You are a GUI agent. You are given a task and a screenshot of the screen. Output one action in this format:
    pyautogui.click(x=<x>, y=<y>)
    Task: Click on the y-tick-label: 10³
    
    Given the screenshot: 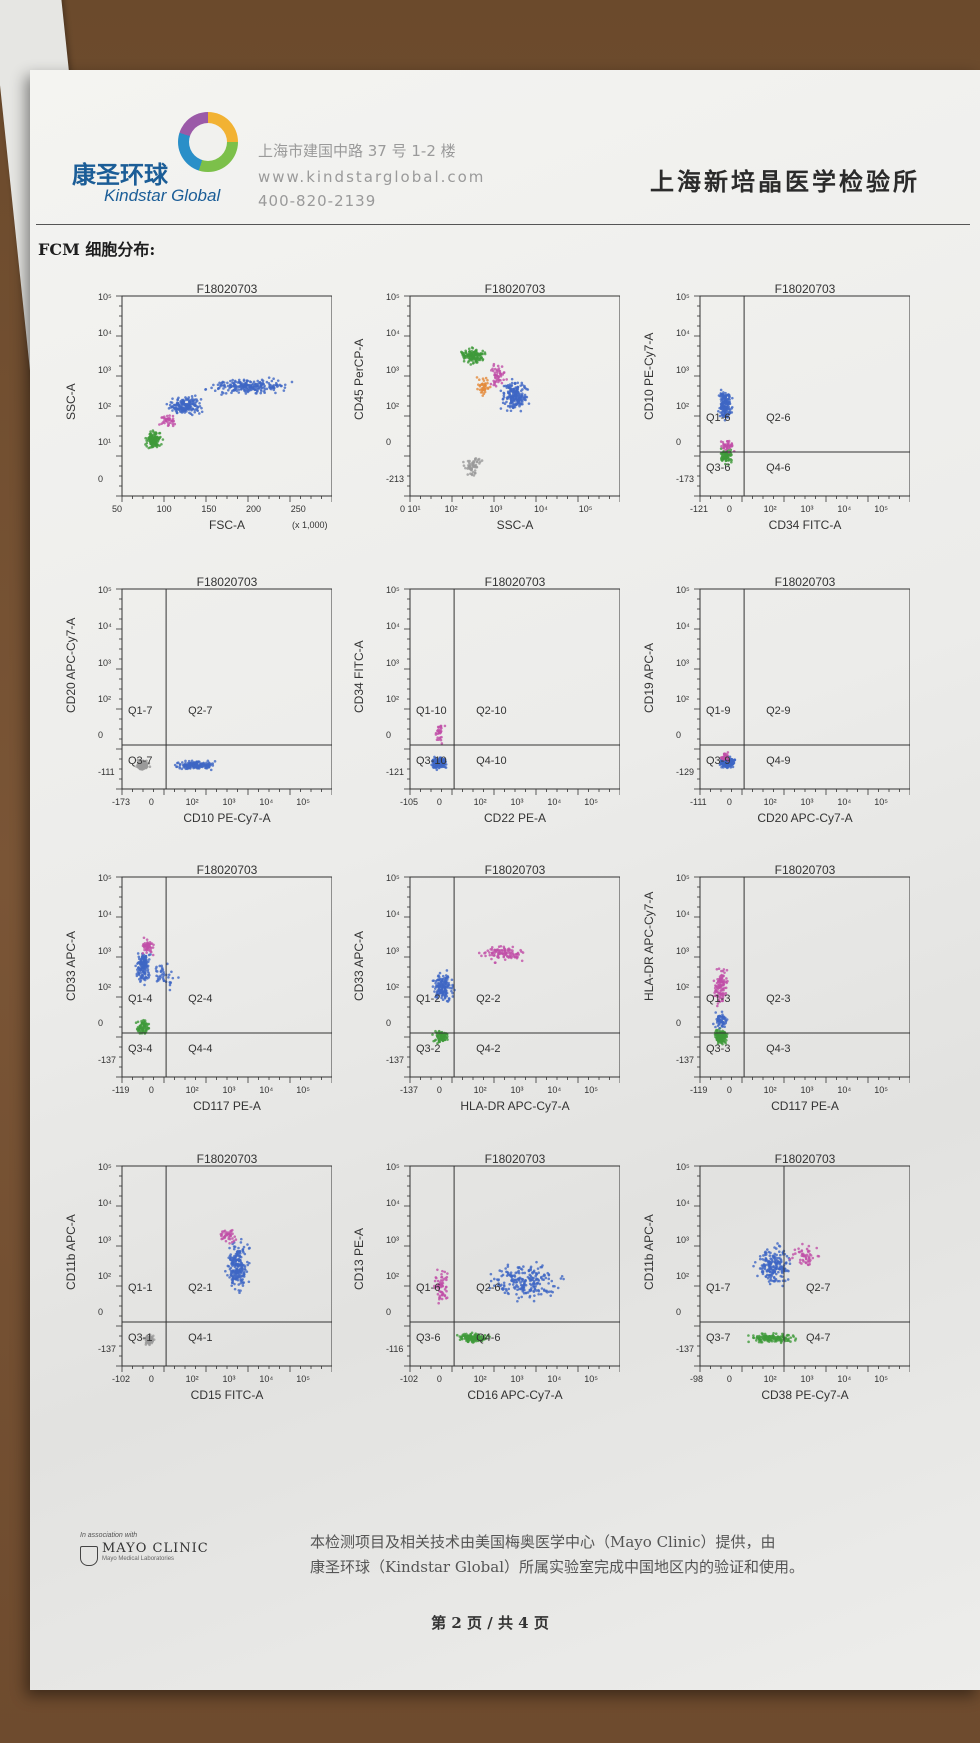 What is the action you would take?
    pyautogui.click(x=683, y=1239)
    